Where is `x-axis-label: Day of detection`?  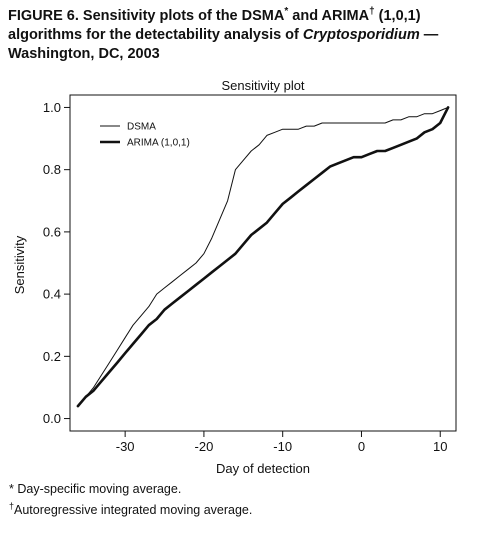 x-axis-label: Day of detection is located at coordinates (263, 468).